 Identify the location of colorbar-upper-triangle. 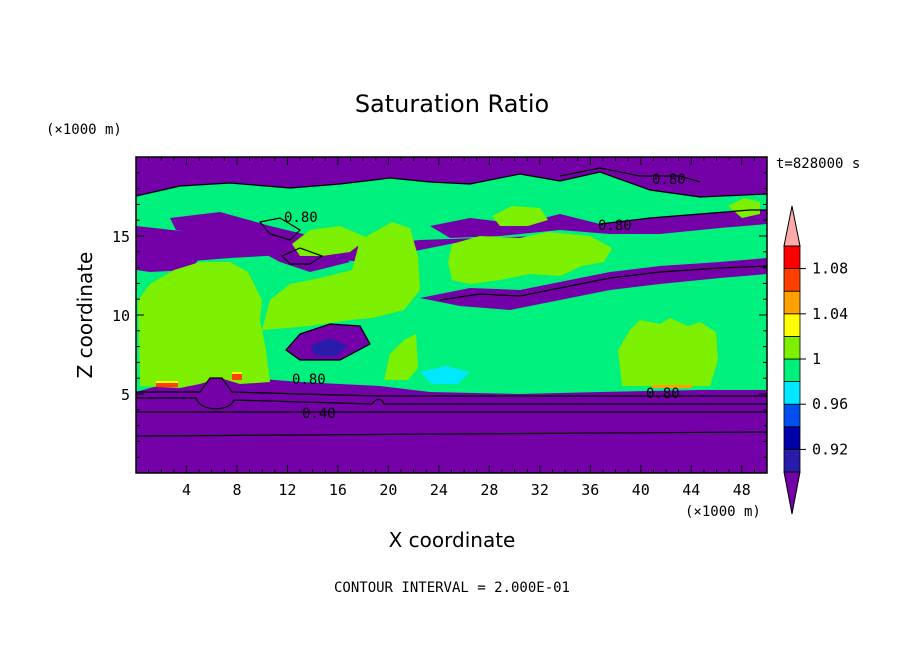
(792, 226).